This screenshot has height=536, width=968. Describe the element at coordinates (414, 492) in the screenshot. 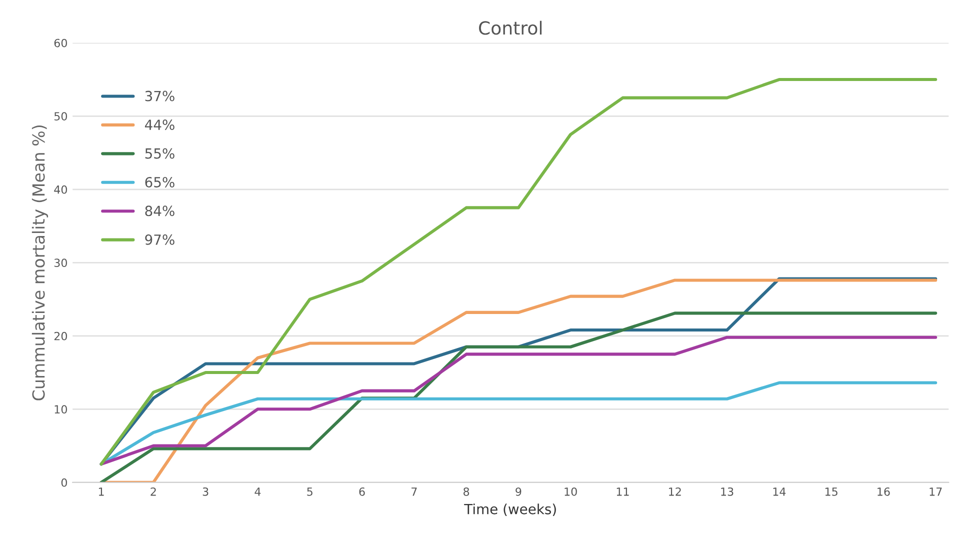

I see `x-tick-label: 7` at that location.